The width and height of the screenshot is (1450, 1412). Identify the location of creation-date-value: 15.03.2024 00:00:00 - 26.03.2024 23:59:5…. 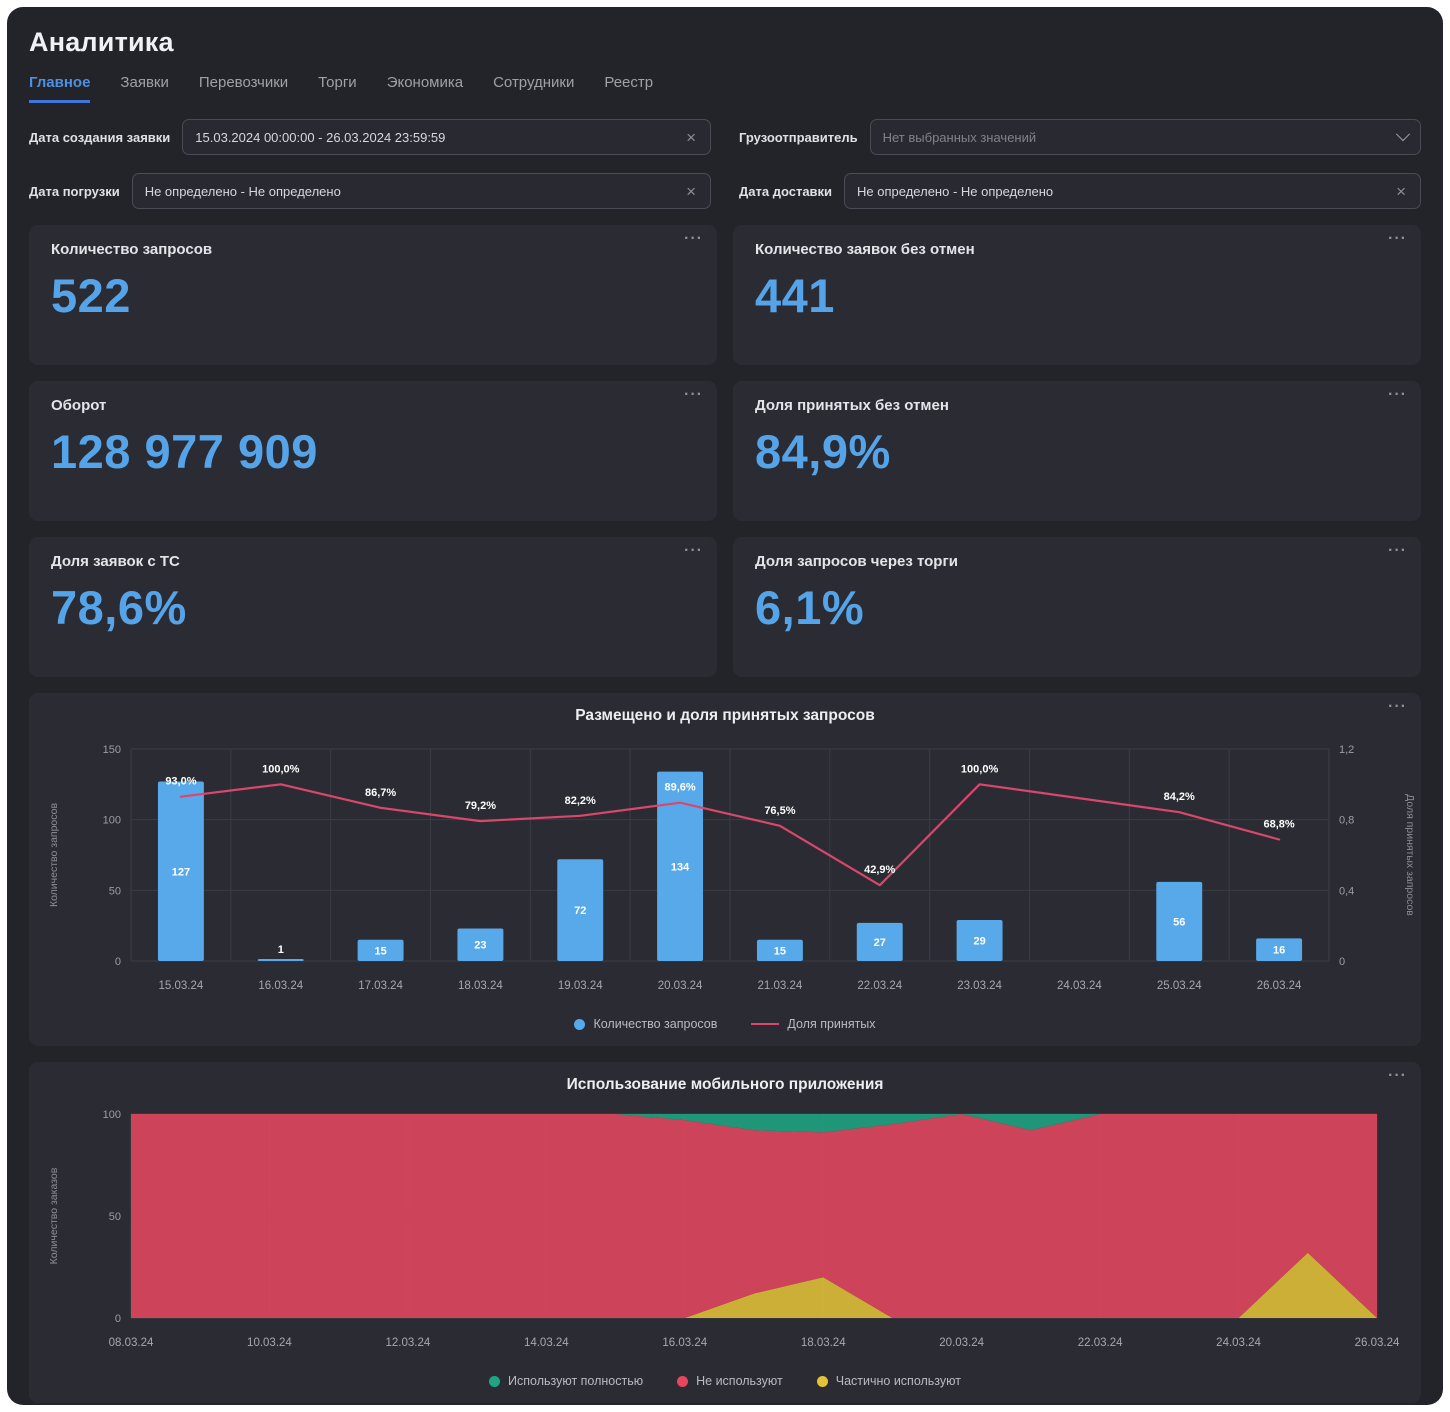
(320, 137).